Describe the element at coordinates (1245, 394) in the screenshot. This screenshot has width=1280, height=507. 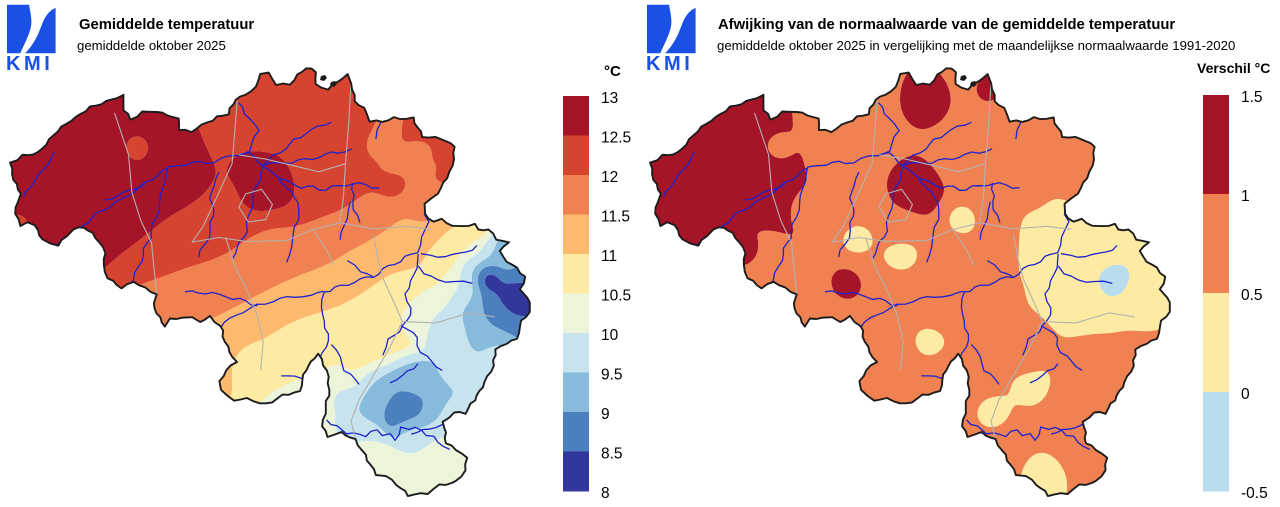
I see `svg-text: 0` at that location.